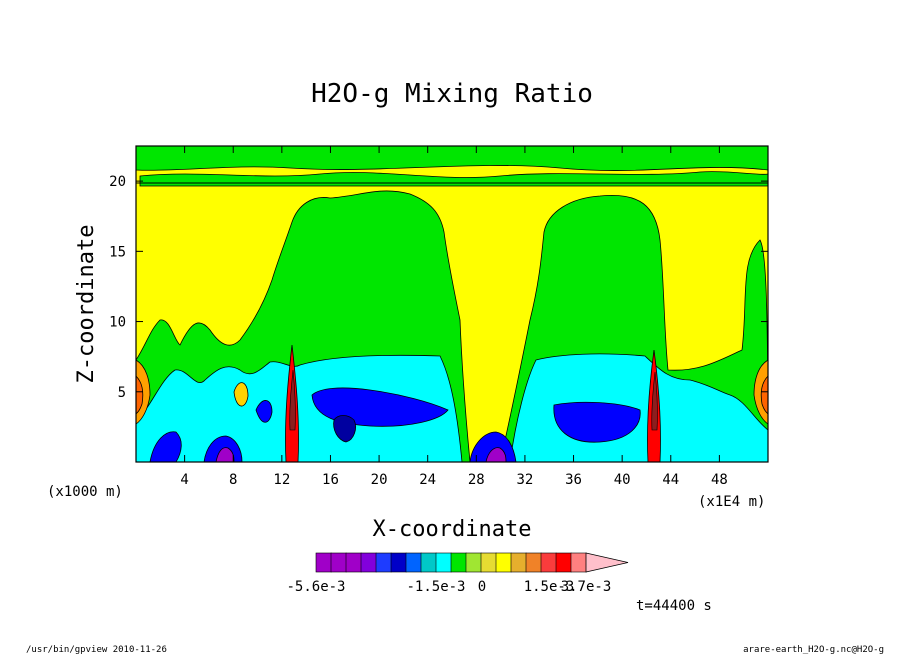  I want to click on colorbar, so click(472, 562).